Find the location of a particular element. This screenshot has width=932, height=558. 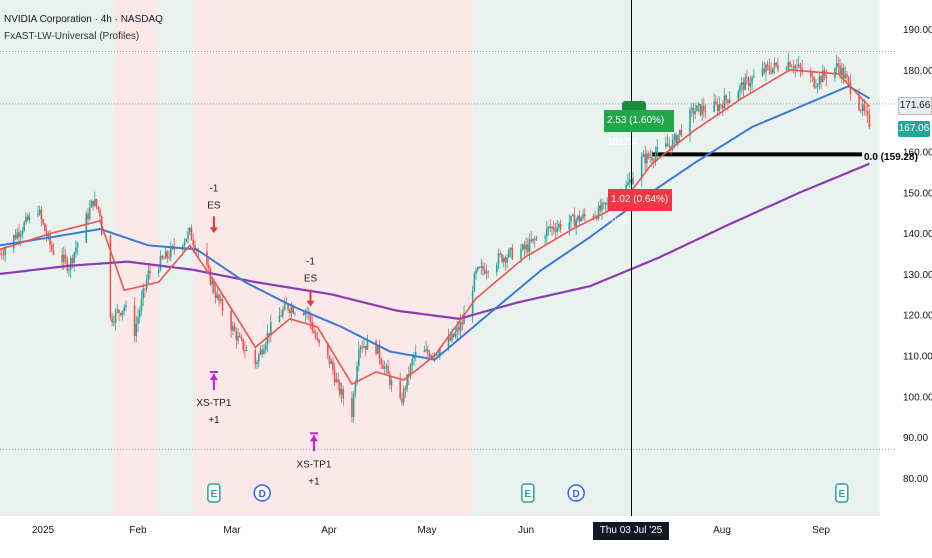

signal-label: -1 is located at coordinates (213, 188).